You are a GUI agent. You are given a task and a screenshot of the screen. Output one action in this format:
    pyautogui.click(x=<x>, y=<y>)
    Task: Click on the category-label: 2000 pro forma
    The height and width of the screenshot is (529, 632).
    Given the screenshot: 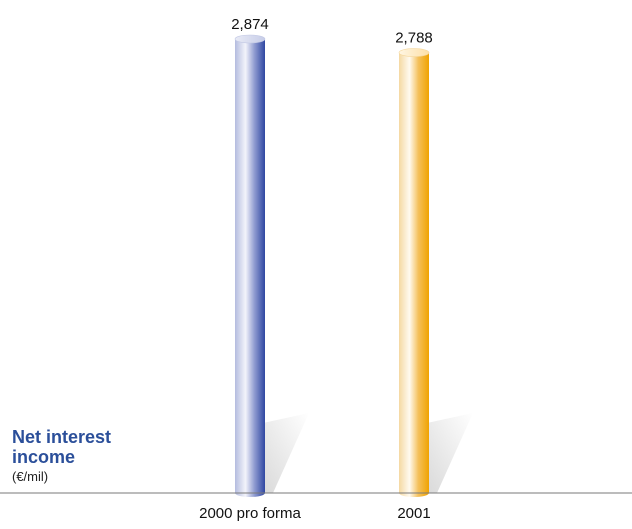 What is the action you would take?
    pyautogui.click(x=250, y=513)
    